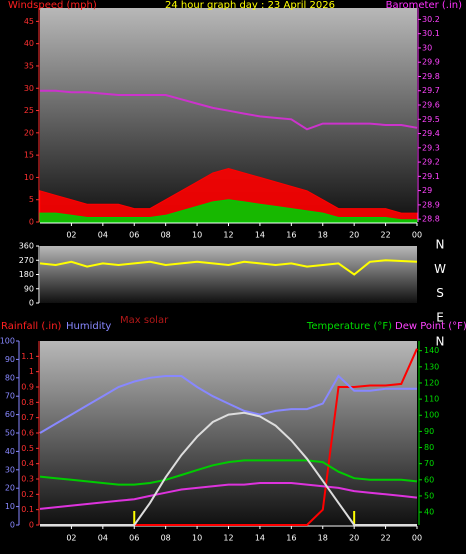  I want to click on series-label: Rainfall (.in), so click(31, 326).